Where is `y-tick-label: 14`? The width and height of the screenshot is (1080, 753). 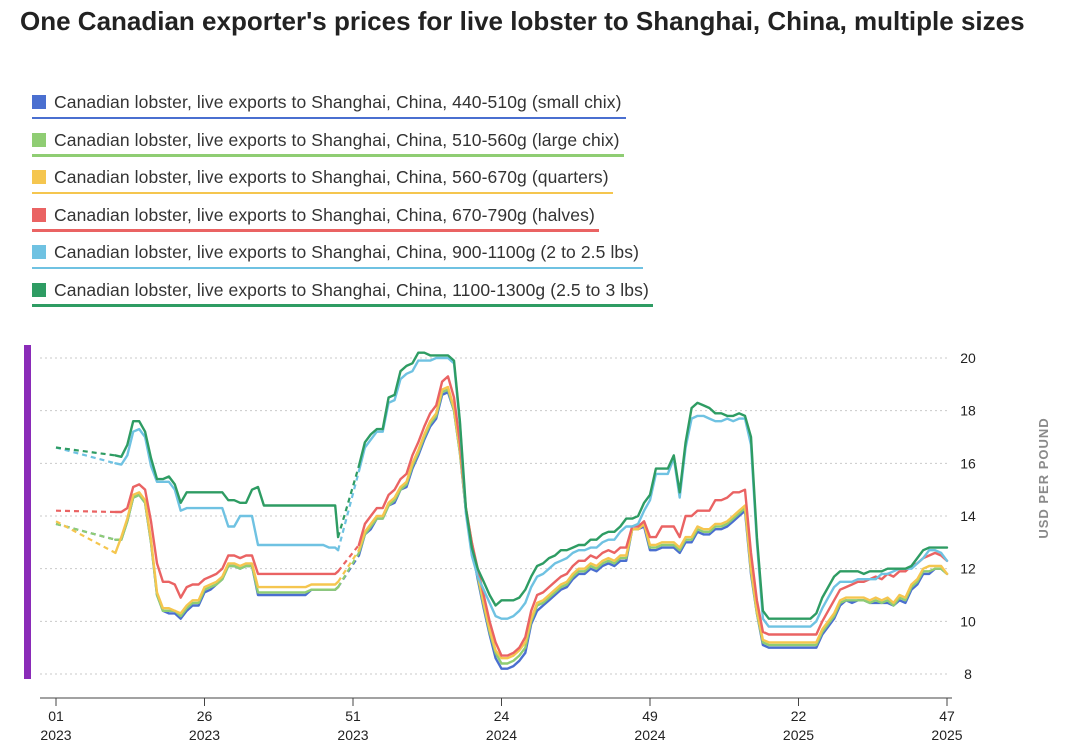
y-tick-label: 14 is located at coordinates (968, 516).